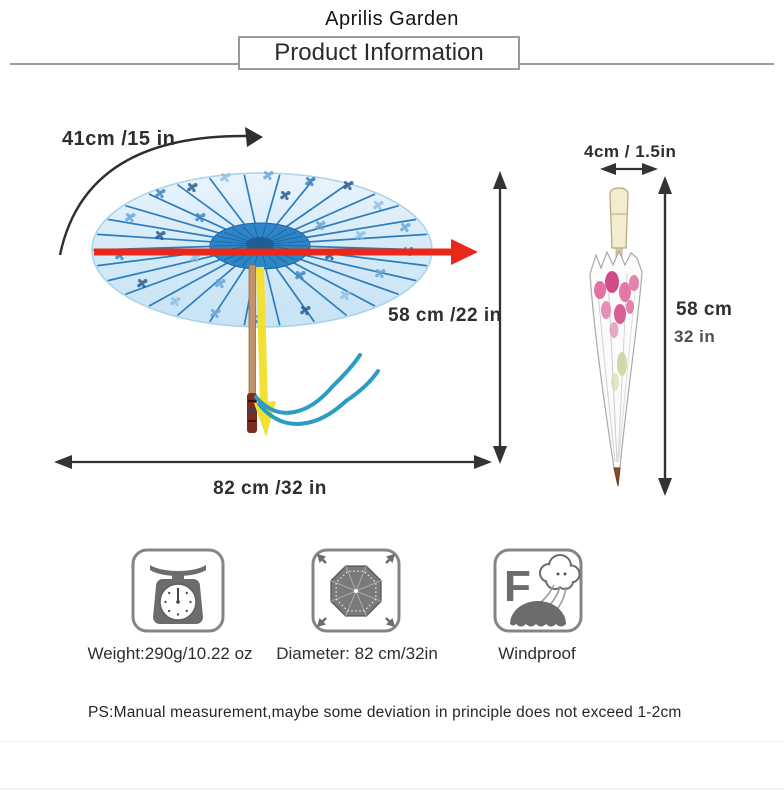  I want to click on closed-handle, so click(619, 222).